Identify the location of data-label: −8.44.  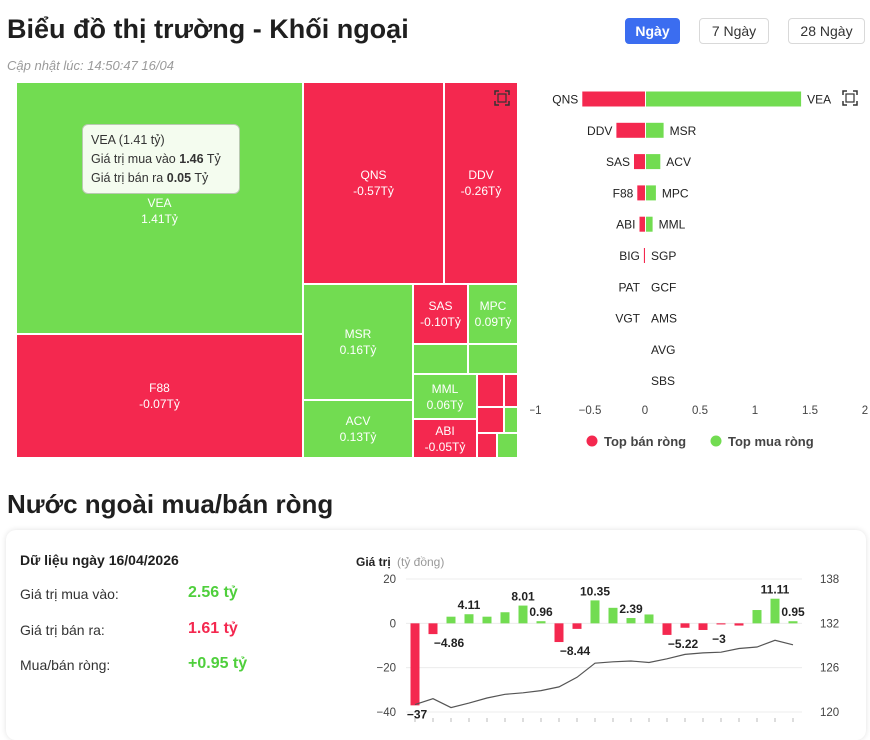
(575, 651).